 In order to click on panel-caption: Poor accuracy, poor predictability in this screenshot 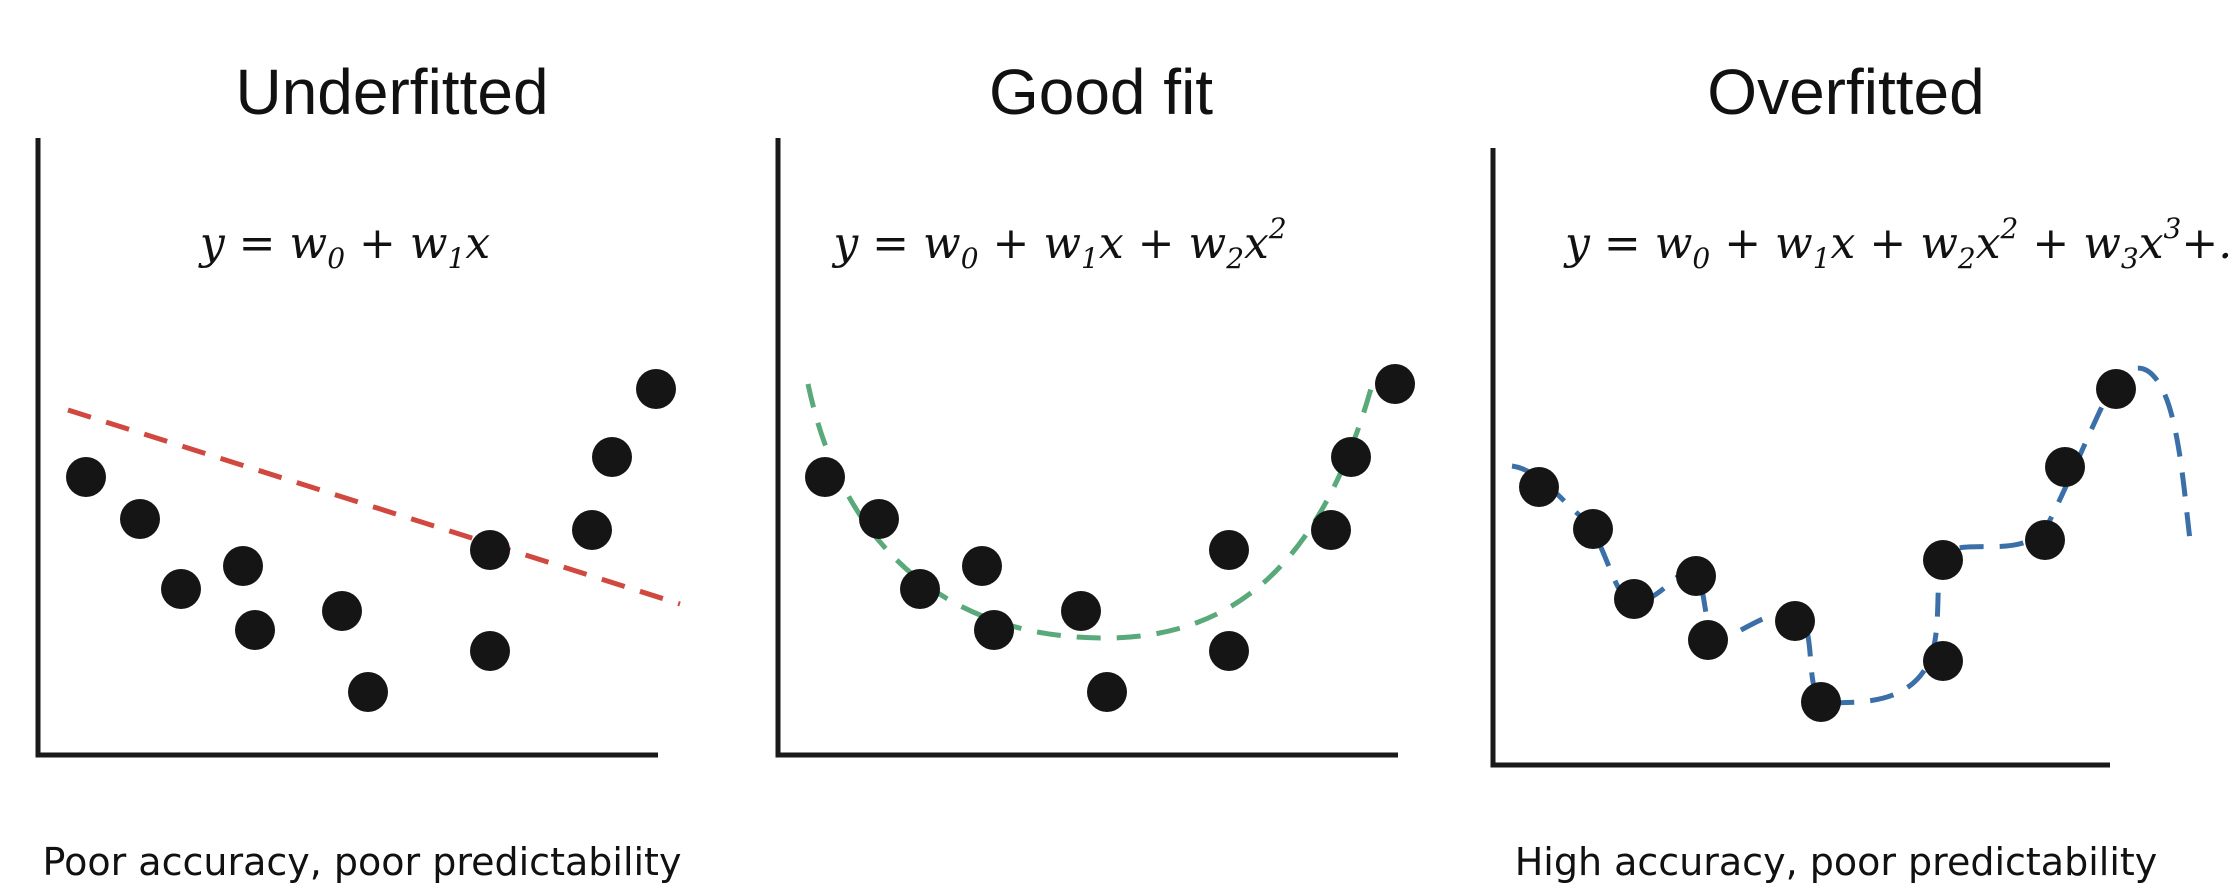, I will do `click(362, 862)`.